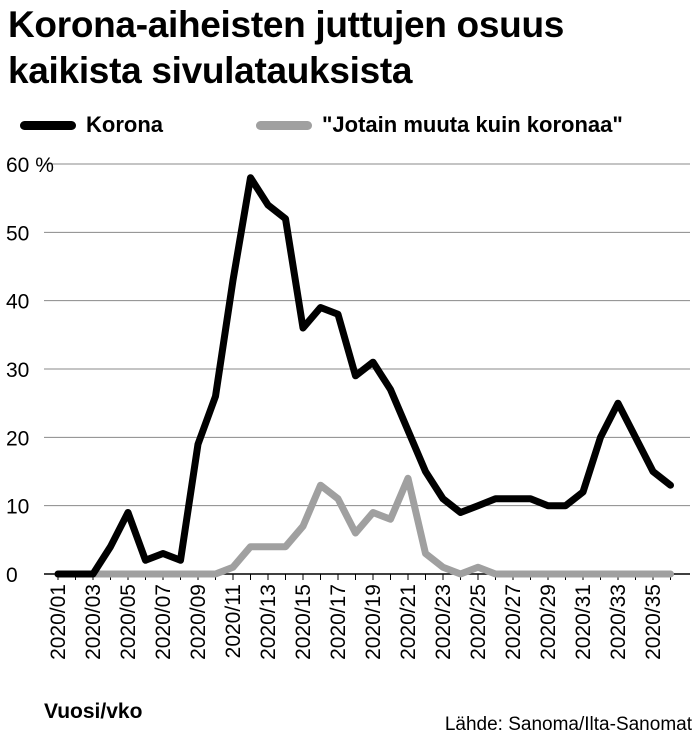 The image size is (700, 745). What do you see at coordinates (373, 622) in the screenshot?
I see `x-tick-label: 2020/19` at bounding box center [373, 622].